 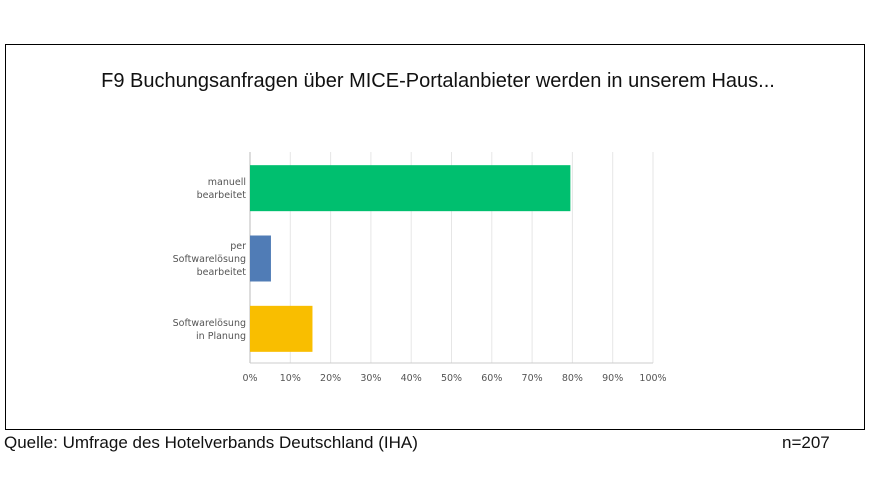 What do you see at coordinates (370, 378) in the screenshot?
I see `x-tick-label: 30%` at bounding box center [370, 378].